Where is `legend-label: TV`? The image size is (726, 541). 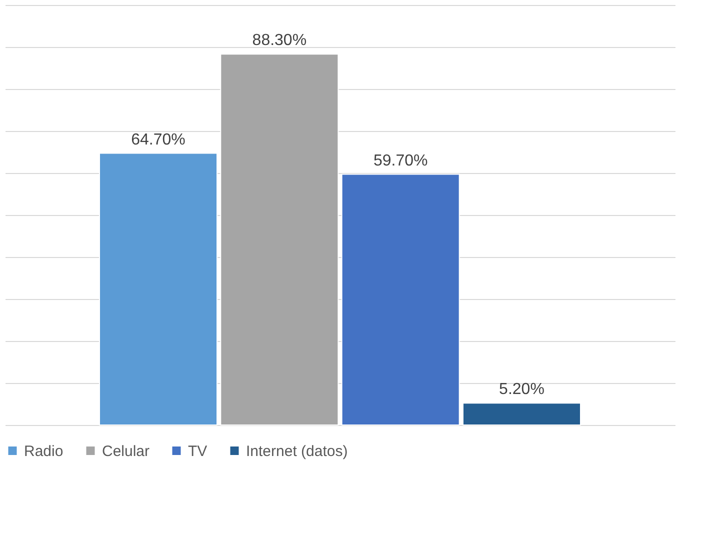
legend-label: TV is located at coordinates (198, 451).